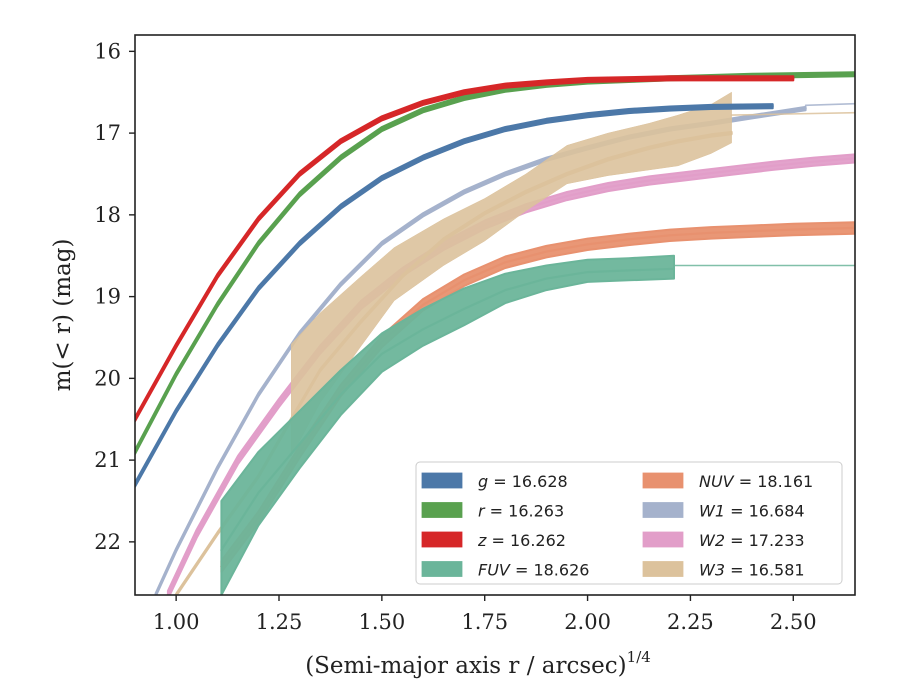  What do you see at coordinates (663, 569) in the screenshot?
I see `legend-swatch-w3` at bounding box center [663, 569].